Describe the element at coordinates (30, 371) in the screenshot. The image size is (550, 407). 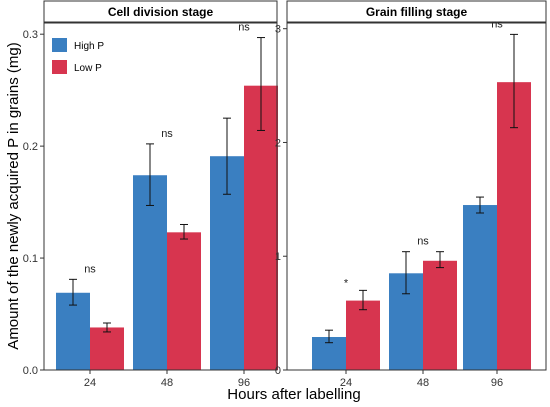
I see `y-tick-label: 0.0` at that location.